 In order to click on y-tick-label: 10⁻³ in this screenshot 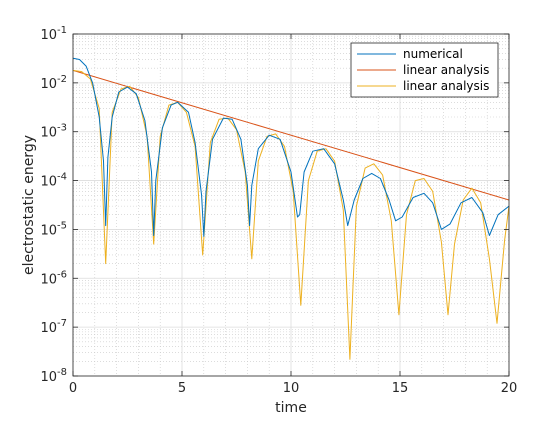, I will do `click(53, 132)`.